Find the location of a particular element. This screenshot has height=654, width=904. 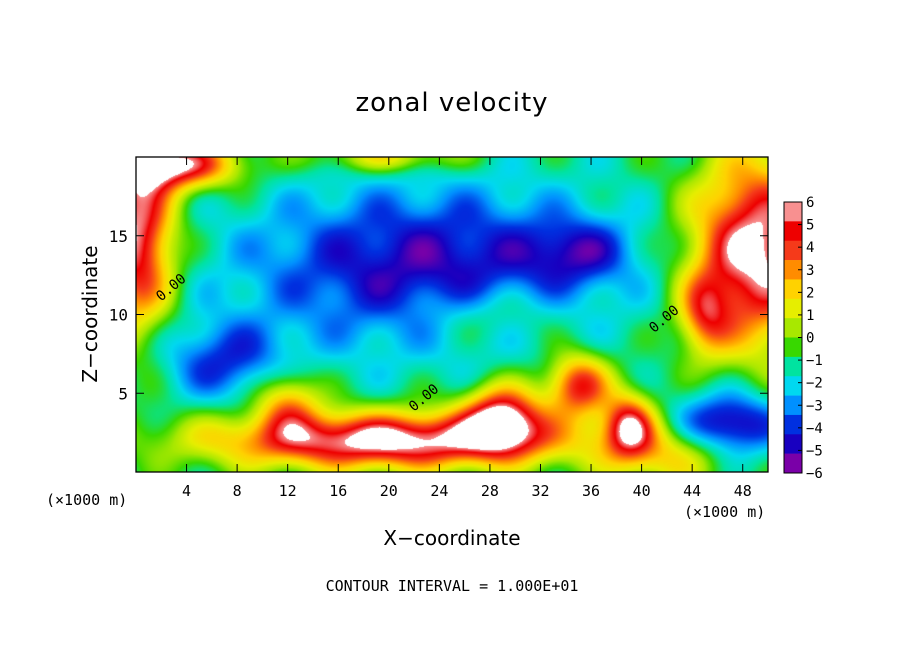

x-tick-label: 20 is located at coordinates (389, 491).